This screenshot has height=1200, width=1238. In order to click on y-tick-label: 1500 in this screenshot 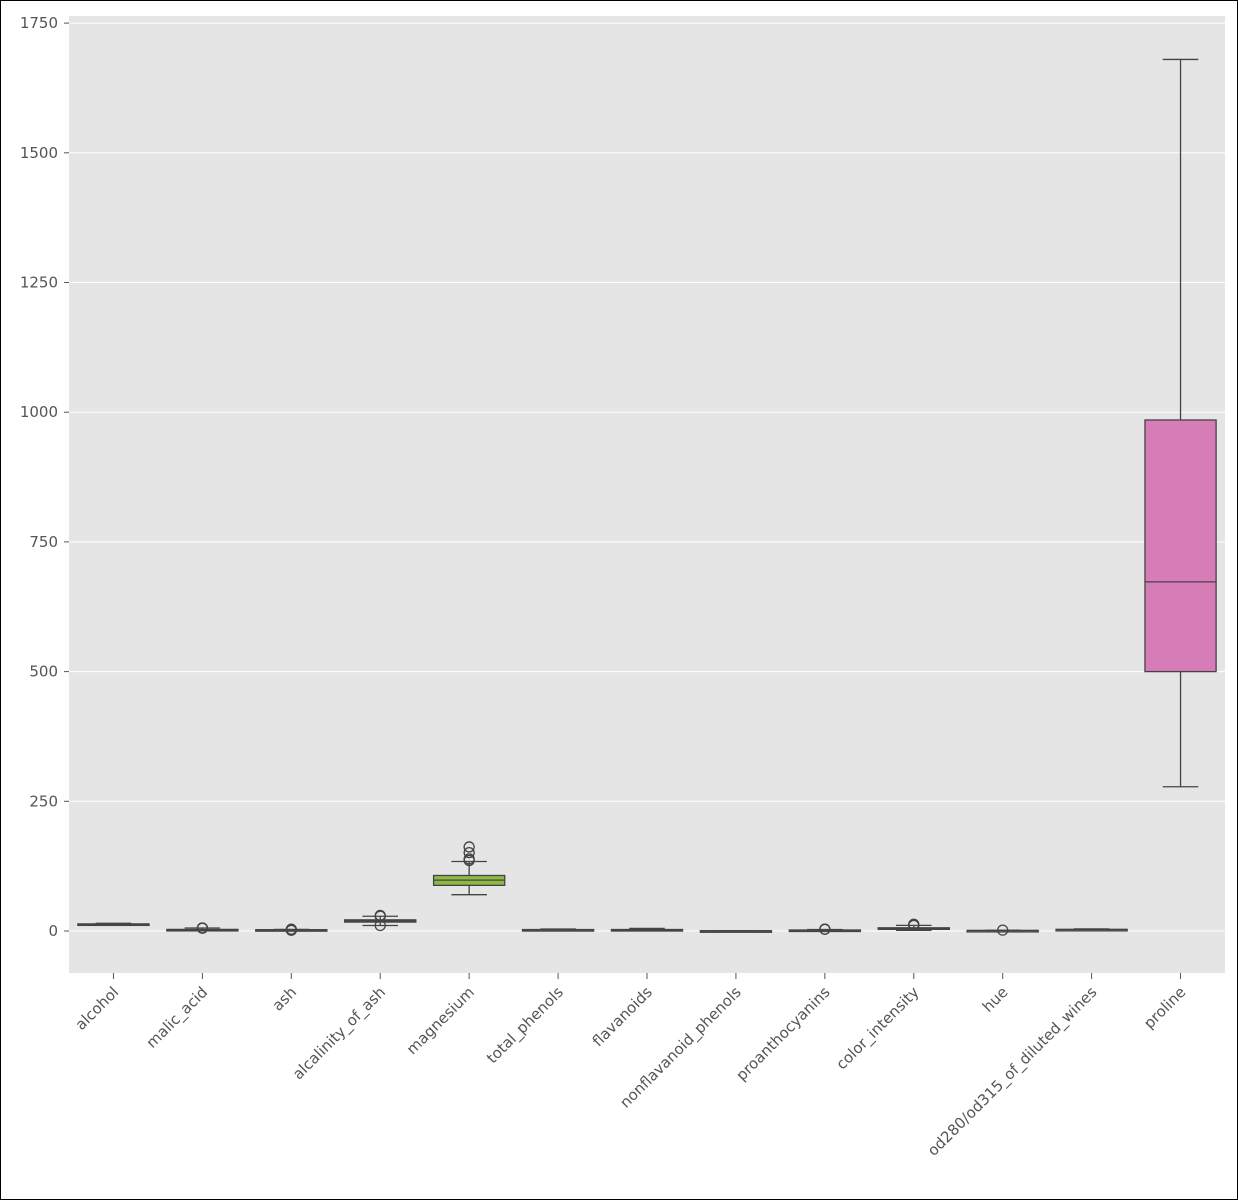, I will do `click(39, 153)`.